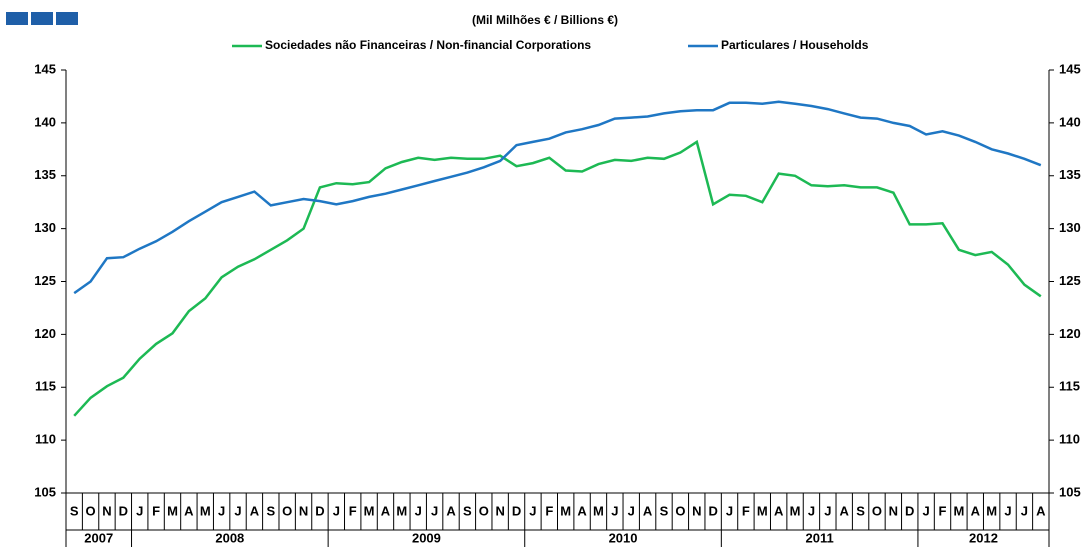  I want to click on y-tick-label: 115, so click(45, 386).